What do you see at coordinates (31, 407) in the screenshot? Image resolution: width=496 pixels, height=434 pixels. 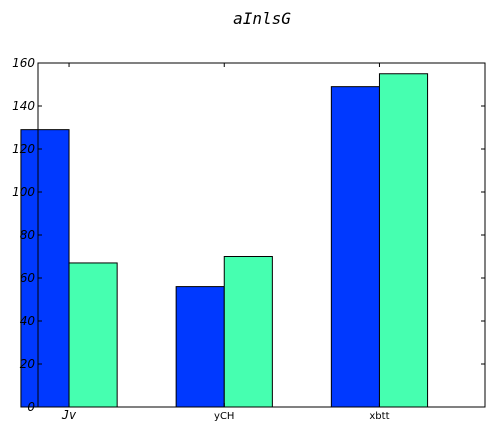 I see `y-tick-label: 0` at bounding box center [31, 407].